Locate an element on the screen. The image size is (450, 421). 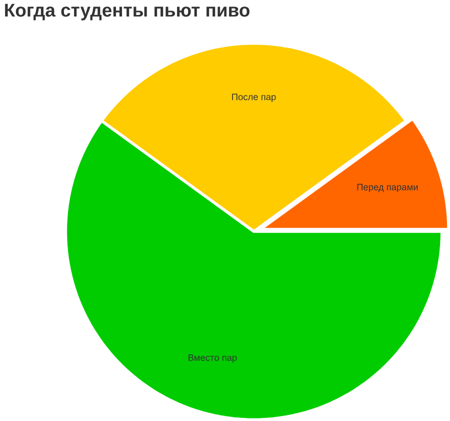
slice-label: Перед парами is located at coordinates (387, 188).